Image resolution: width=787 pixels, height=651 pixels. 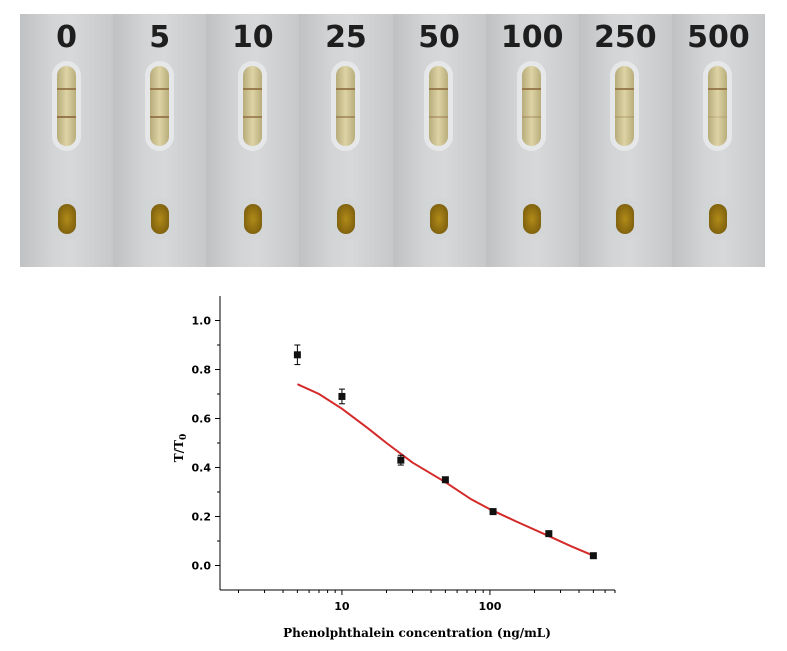 What do you see at coordinates (184, 437) in the screenshot?
I see `y-axis-label-subscript: 0` at bounding box center [184, 437].